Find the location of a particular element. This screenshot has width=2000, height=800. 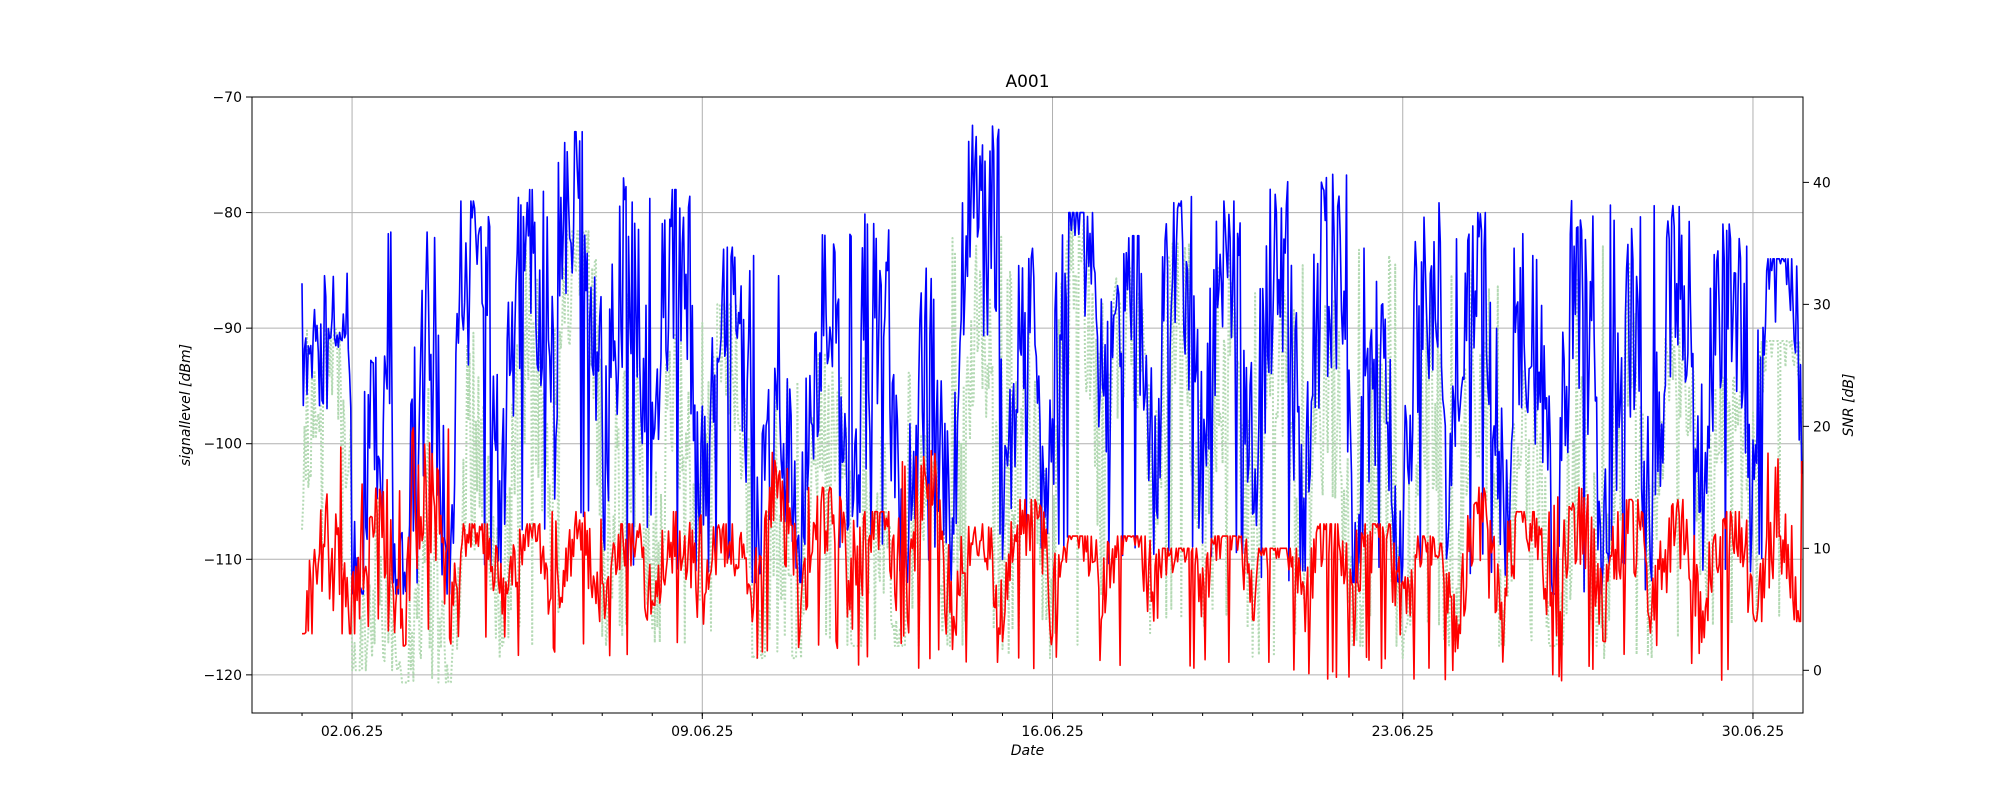

y-left-tick-label: −110 is located at coordinates (223, 560).